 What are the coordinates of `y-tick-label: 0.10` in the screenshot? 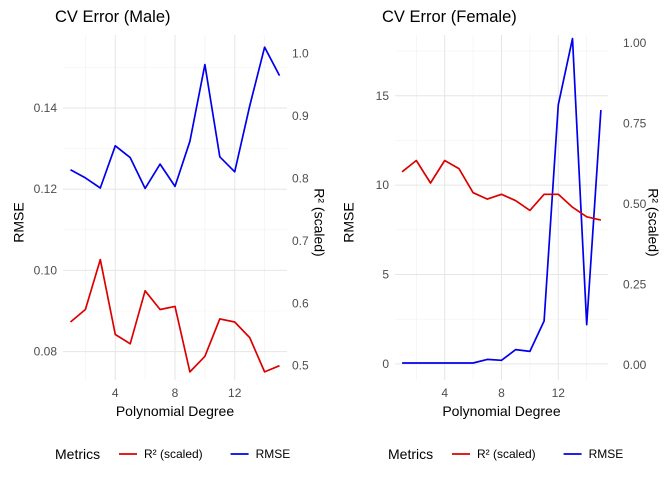 It's located at (46, 270).